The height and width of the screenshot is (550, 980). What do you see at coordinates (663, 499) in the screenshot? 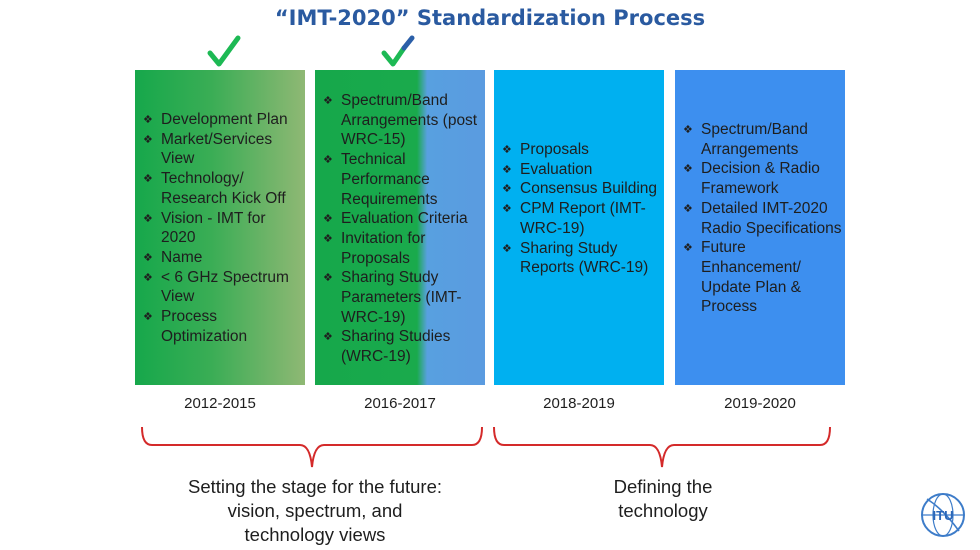
I see `group-caption-defining-technology: Defining the technology` at bounding box center [663, 499].